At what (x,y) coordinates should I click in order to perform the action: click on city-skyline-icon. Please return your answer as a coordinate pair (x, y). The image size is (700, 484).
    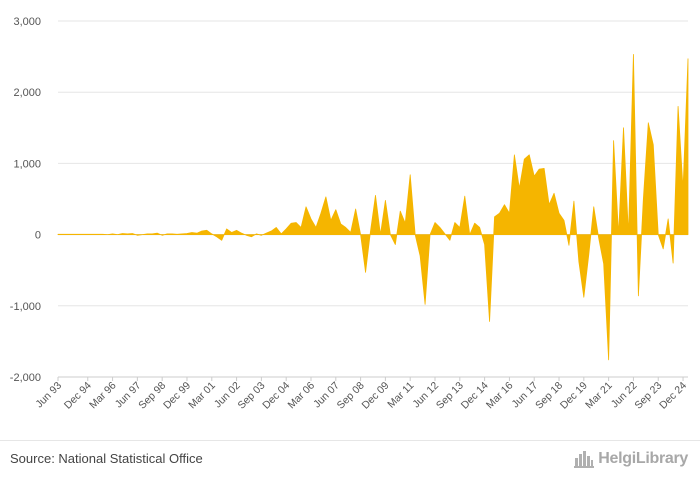
    Looking at the image, I should click on (584, 459).